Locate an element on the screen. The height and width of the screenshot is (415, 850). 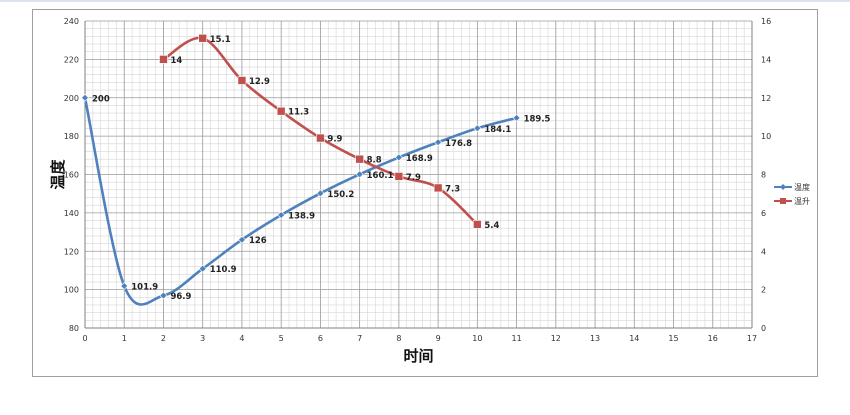
right-tick-label: 8 is located at coordinates (763, 175).